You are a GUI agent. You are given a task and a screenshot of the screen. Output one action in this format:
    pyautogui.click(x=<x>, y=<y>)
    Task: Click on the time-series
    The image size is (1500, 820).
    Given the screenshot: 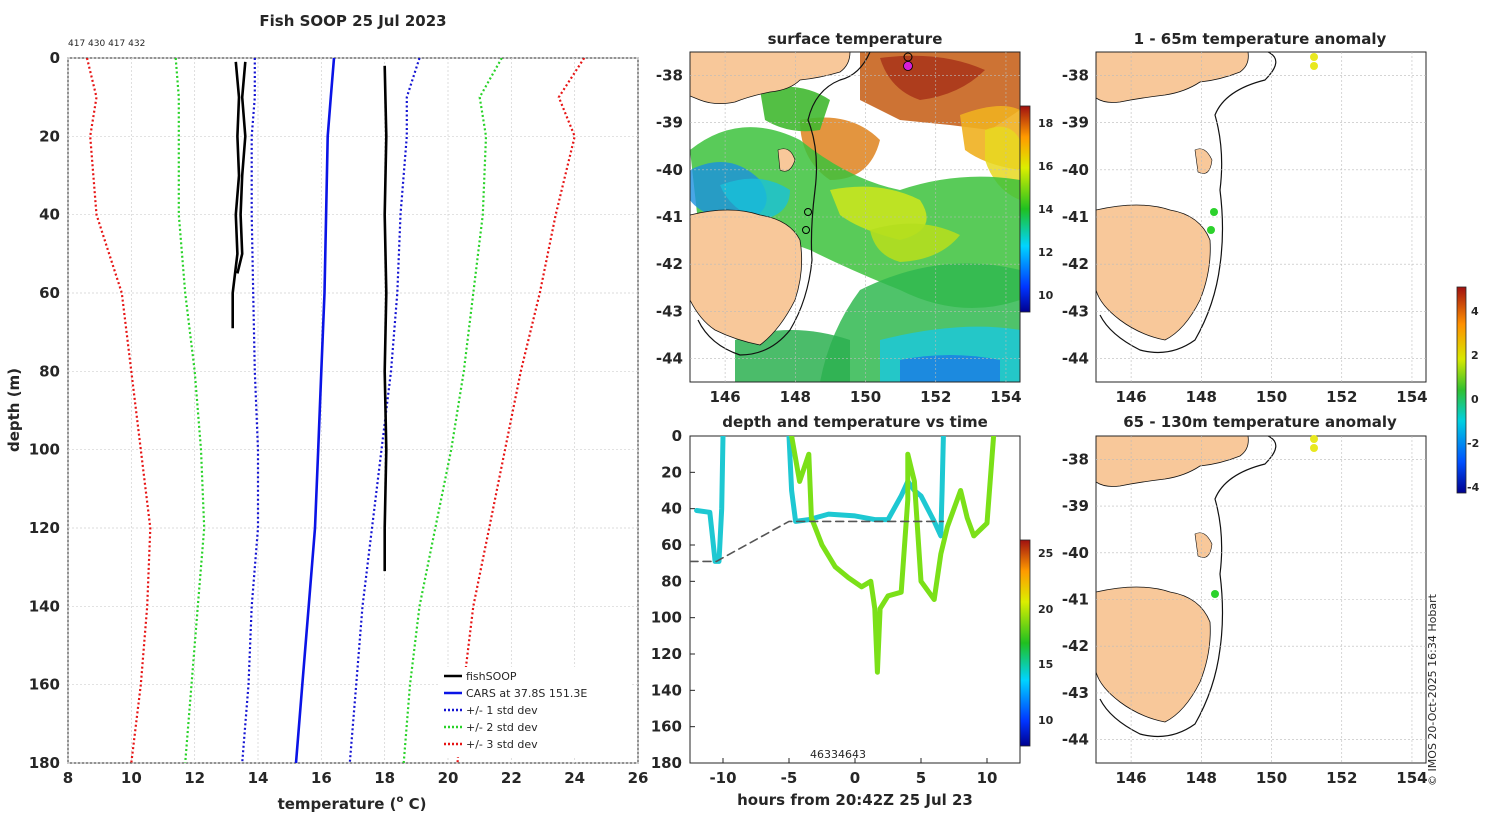 What is the action you would take?
    pyautogui.click(x=843, y=555)
    